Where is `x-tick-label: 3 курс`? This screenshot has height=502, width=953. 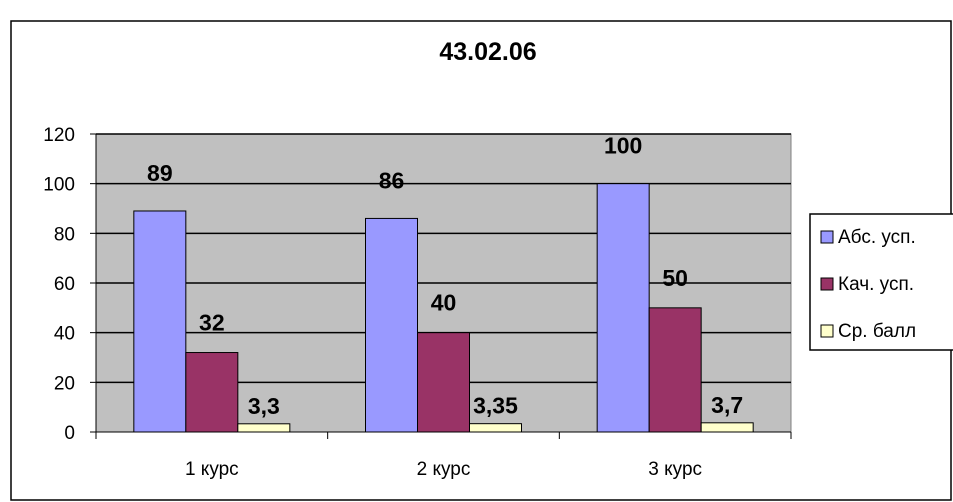 x-tick-label: 3 курс is located at coordinates (675, 469).